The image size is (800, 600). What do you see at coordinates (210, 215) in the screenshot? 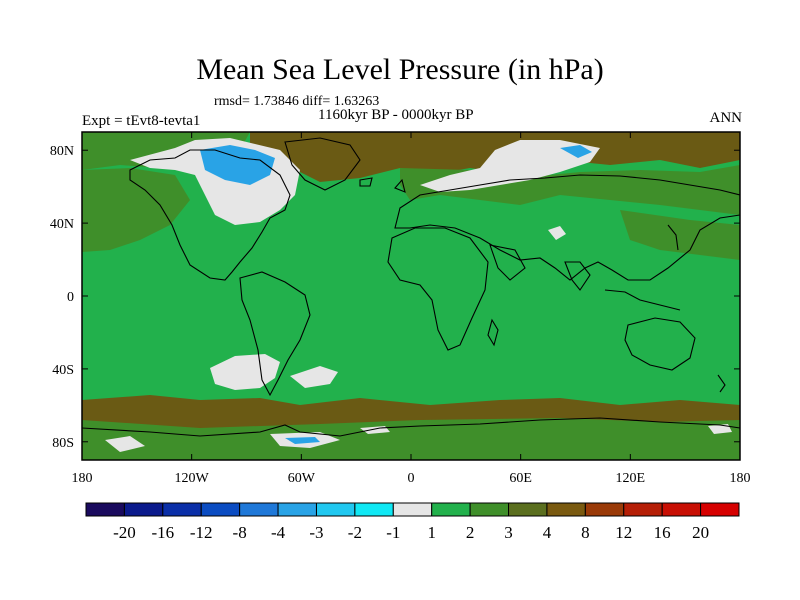
I see `coast-north-america` at bounding box center [210, 215].